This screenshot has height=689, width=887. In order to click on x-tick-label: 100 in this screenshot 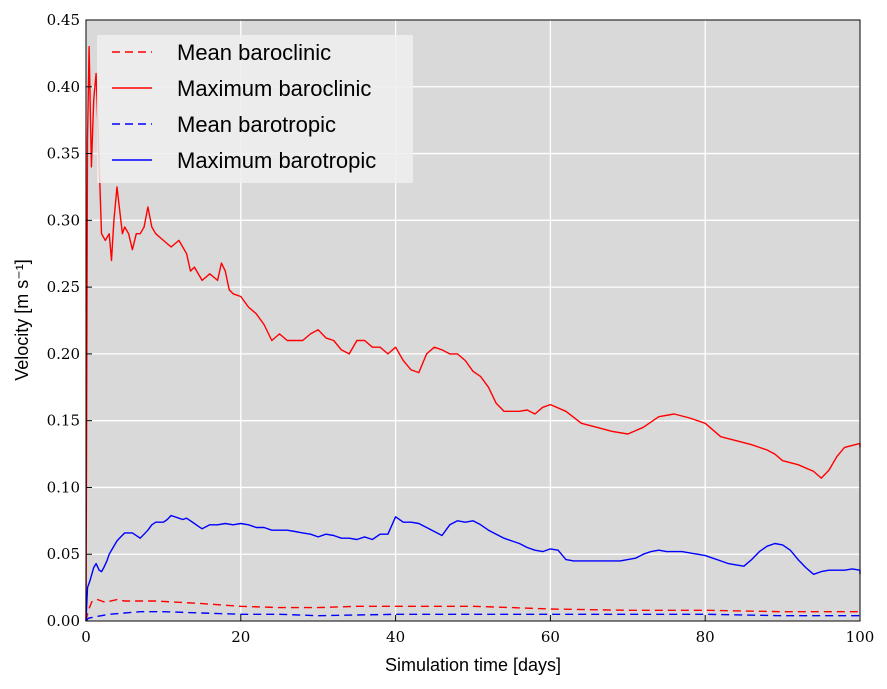, I will do `click(860, 637)`.